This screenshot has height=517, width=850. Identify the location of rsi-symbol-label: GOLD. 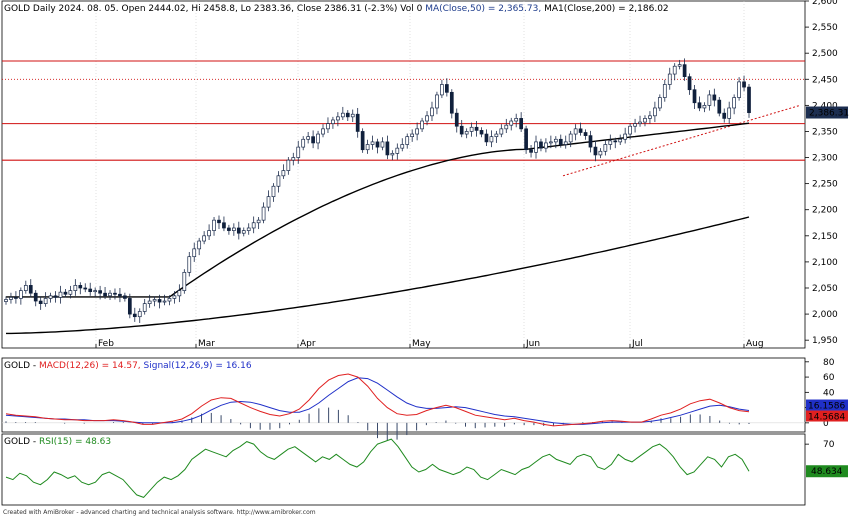
(17, 442).